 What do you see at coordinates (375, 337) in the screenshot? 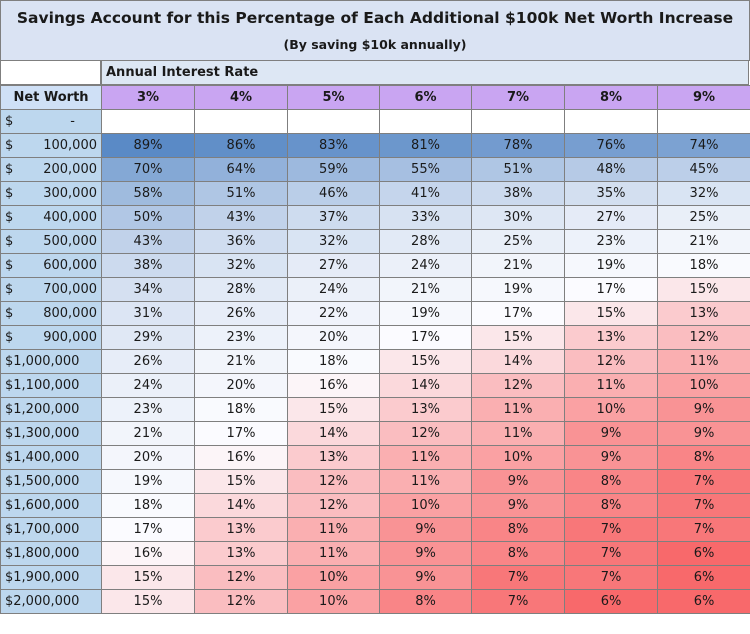
I see `table-row: $900,000 29% 23% 20% 17% 15% 13% 12%` at bounding box center [375, 337].